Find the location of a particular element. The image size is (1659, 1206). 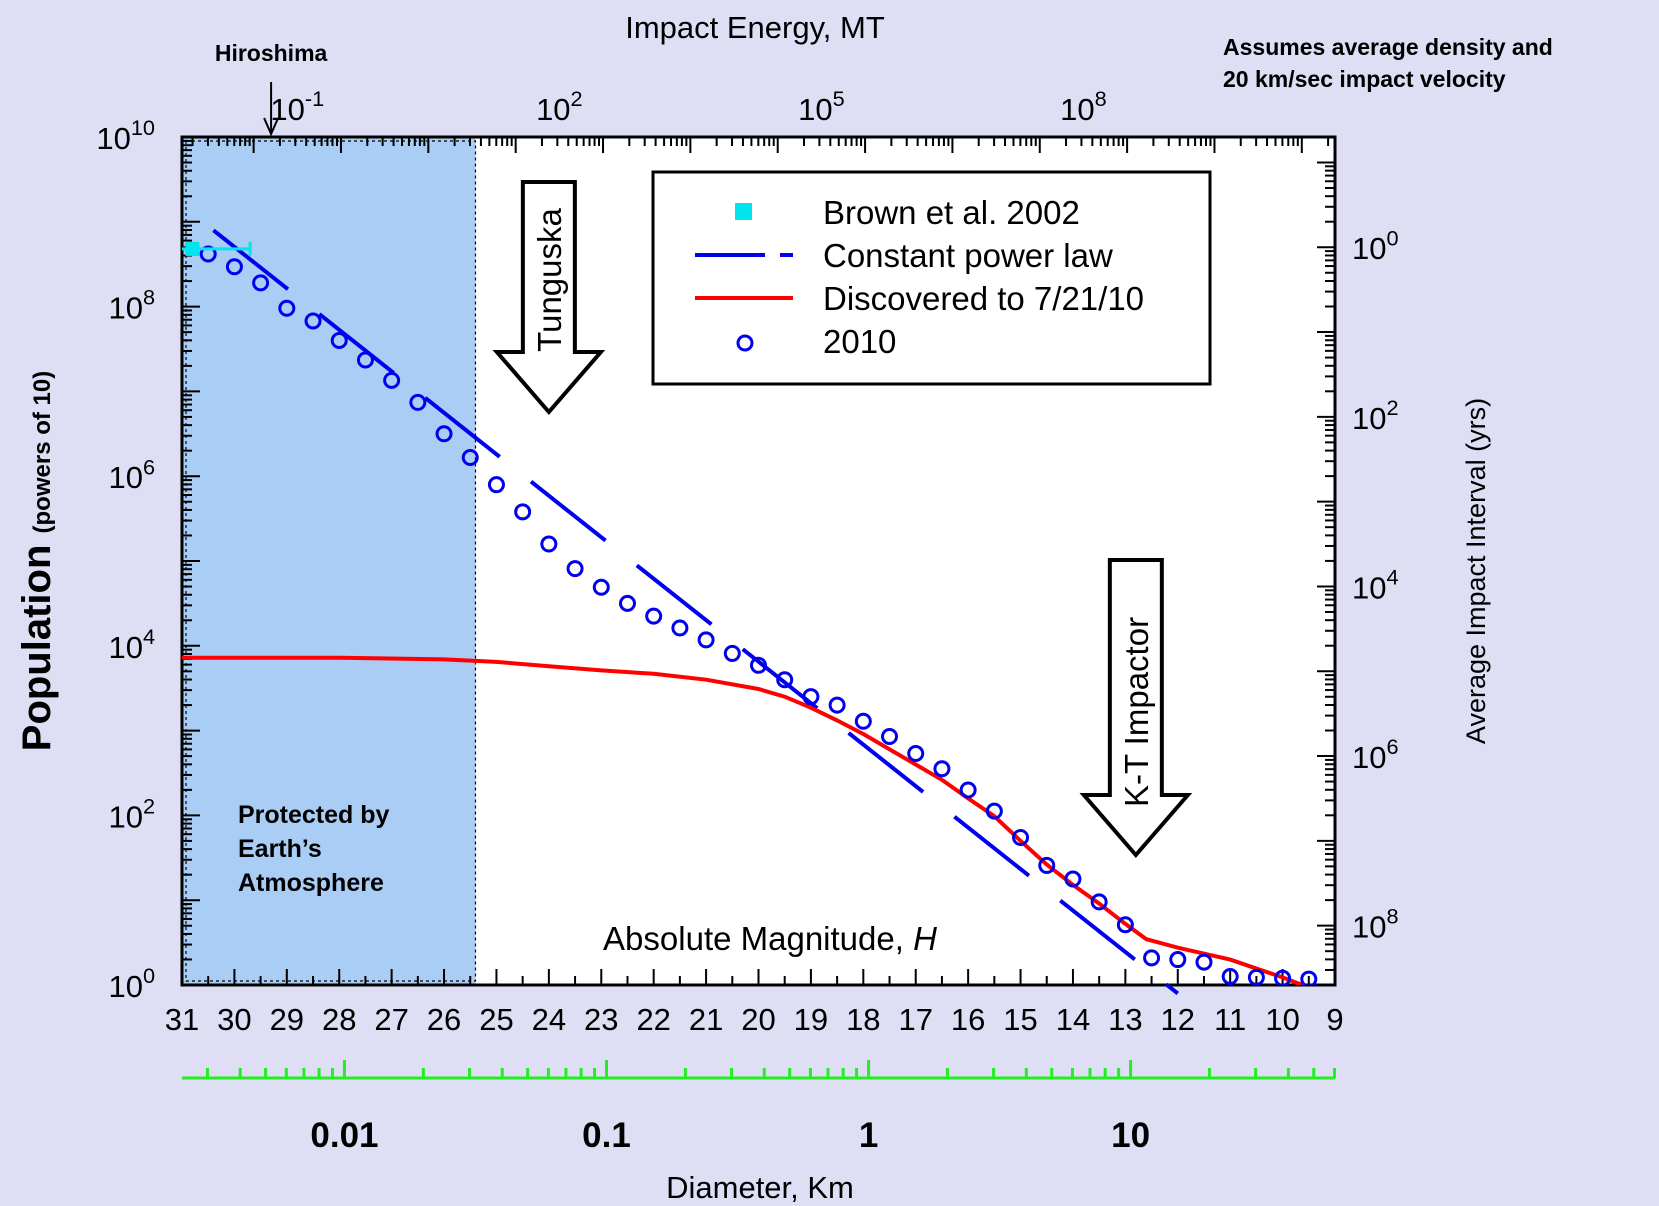

x-tick-label: 21 is located at coordinates (706, 1019).